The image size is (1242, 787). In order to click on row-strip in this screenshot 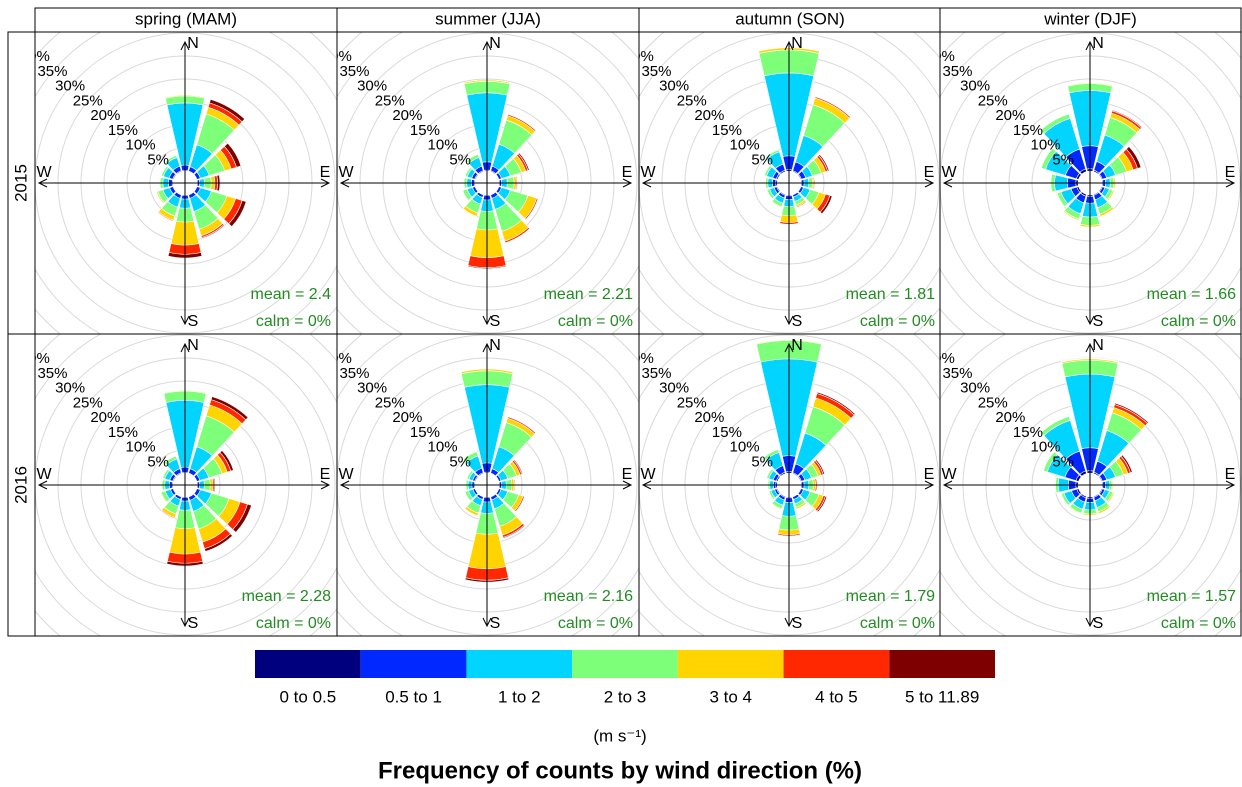, I will do `click(21, 485)`.